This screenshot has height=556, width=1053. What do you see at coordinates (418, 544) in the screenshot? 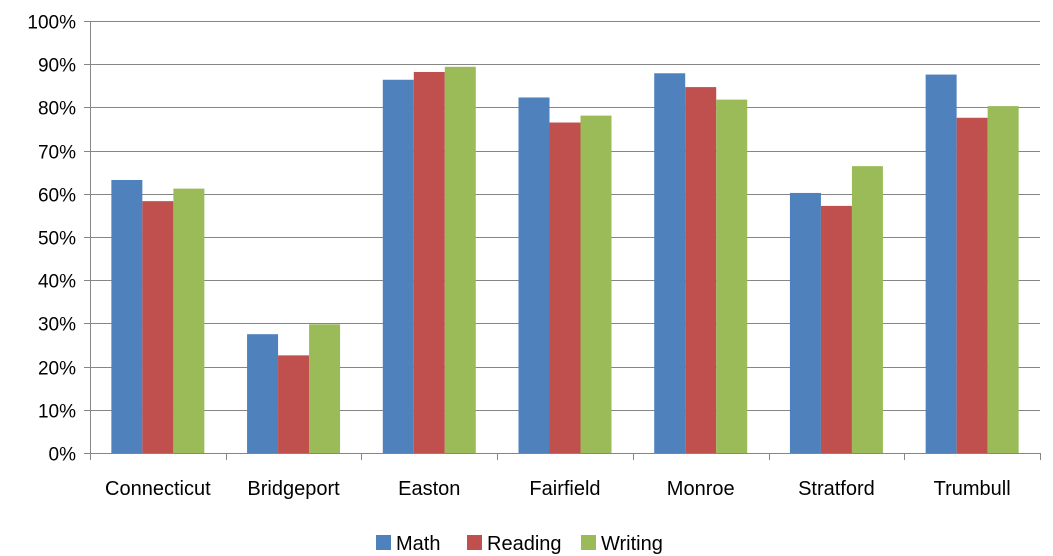
I see `legend-label-math: Math` at bounding box center [418, 544].